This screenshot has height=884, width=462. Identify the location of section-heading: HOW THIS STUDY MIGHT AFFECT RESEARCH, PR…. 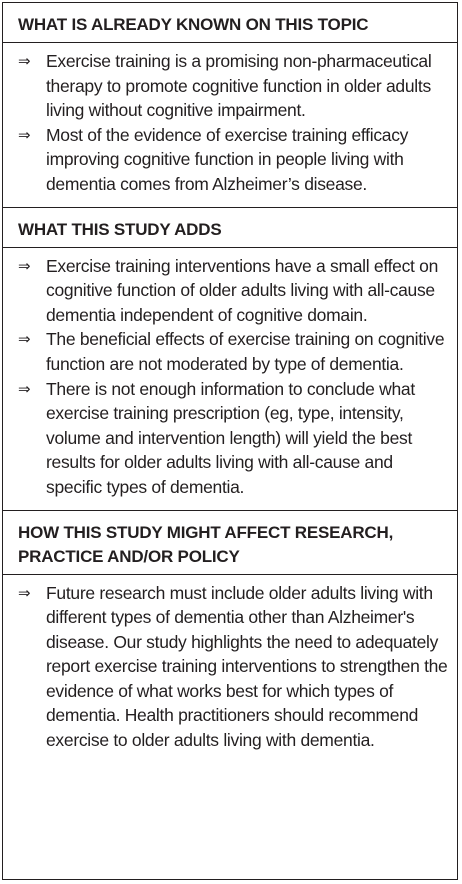
(230, 543).